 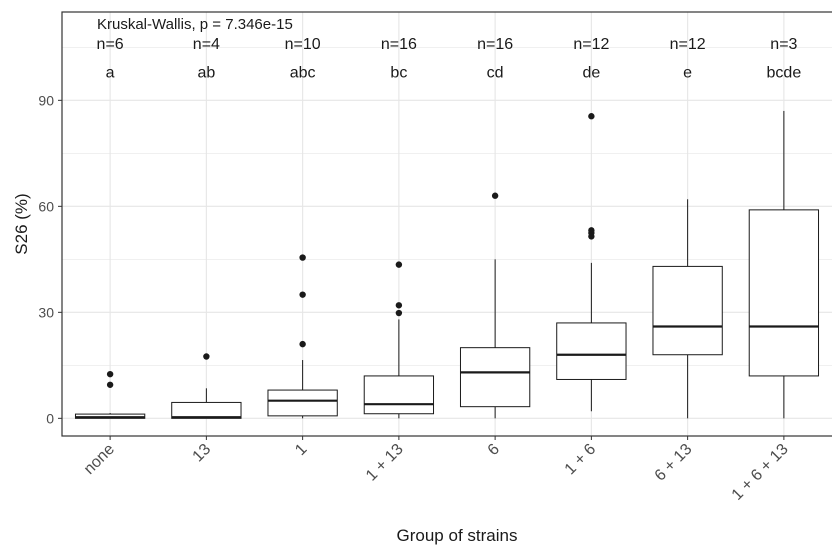 I want to click on significance-letter: de, so click(x=591, y=72).